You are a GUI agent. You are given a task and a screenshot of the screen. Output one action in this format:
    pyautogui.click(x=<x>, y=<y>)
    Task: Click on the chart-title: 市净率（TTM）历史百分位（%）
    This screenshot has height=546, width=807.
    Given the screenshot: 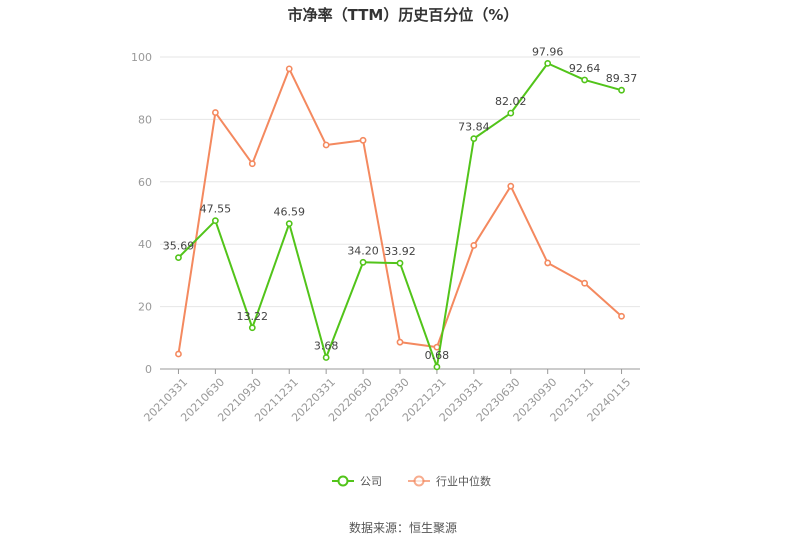 What is the action you would take?
    pyautogui.click(x=403, y=15)
    